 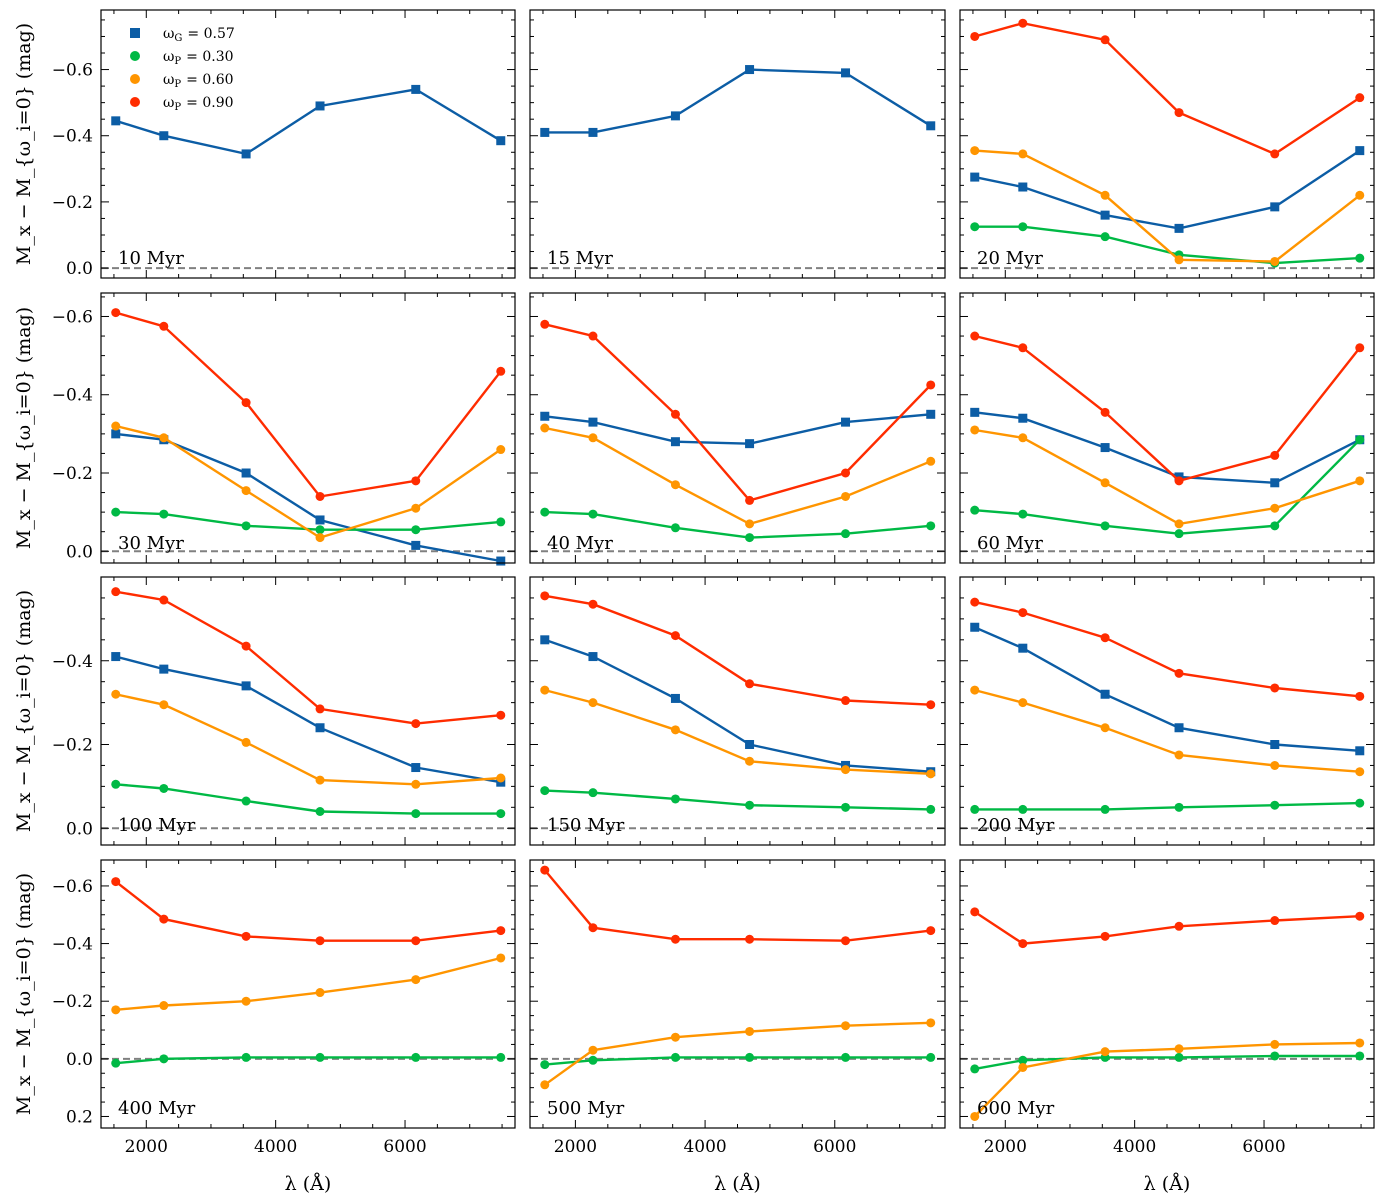 What do you see at coordinates (1010, 543) in the screenshot?
I see `panel-label: 60 Myr` at bounding box center [1010, 543].